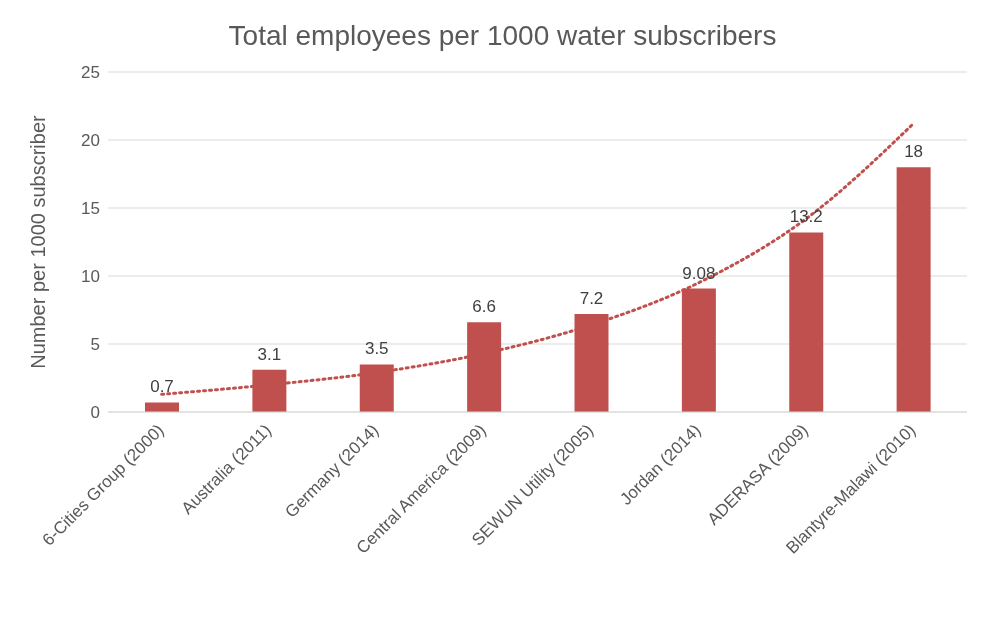 The height and width of the screenshot is (628, 1005). Describe the element at coordinates (38, 241) in the screenshot. I see `y-axis-title: Number per 1000 subscriber` at that location.